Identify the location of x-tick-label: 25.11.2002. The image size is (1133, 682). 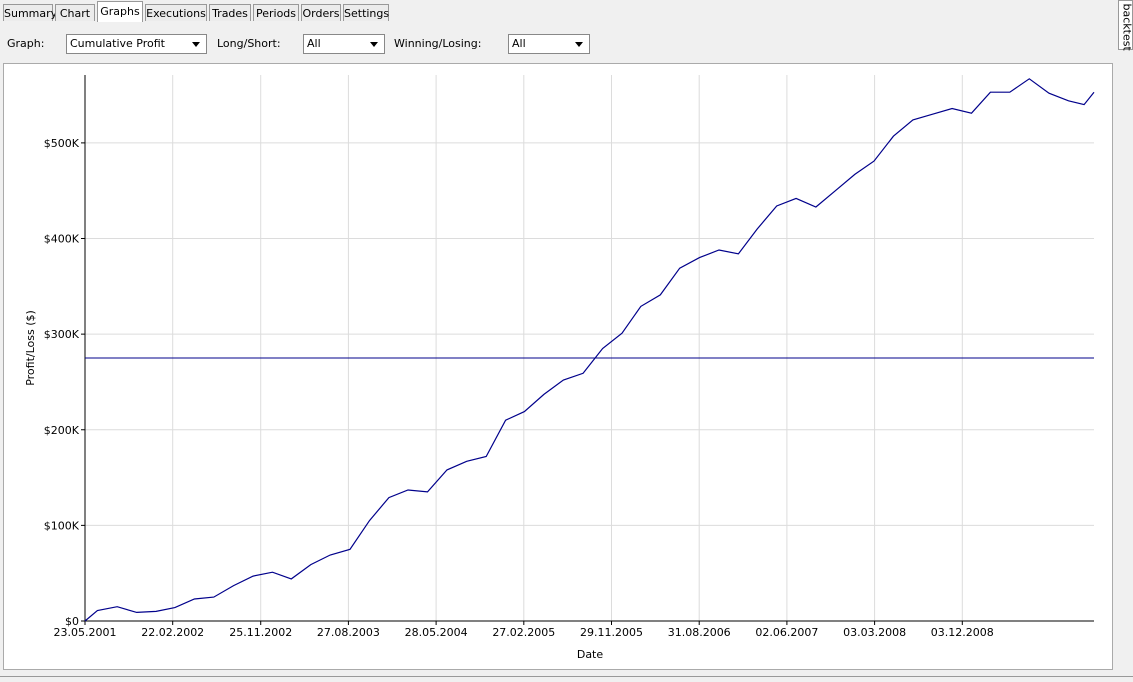
(260, 632).